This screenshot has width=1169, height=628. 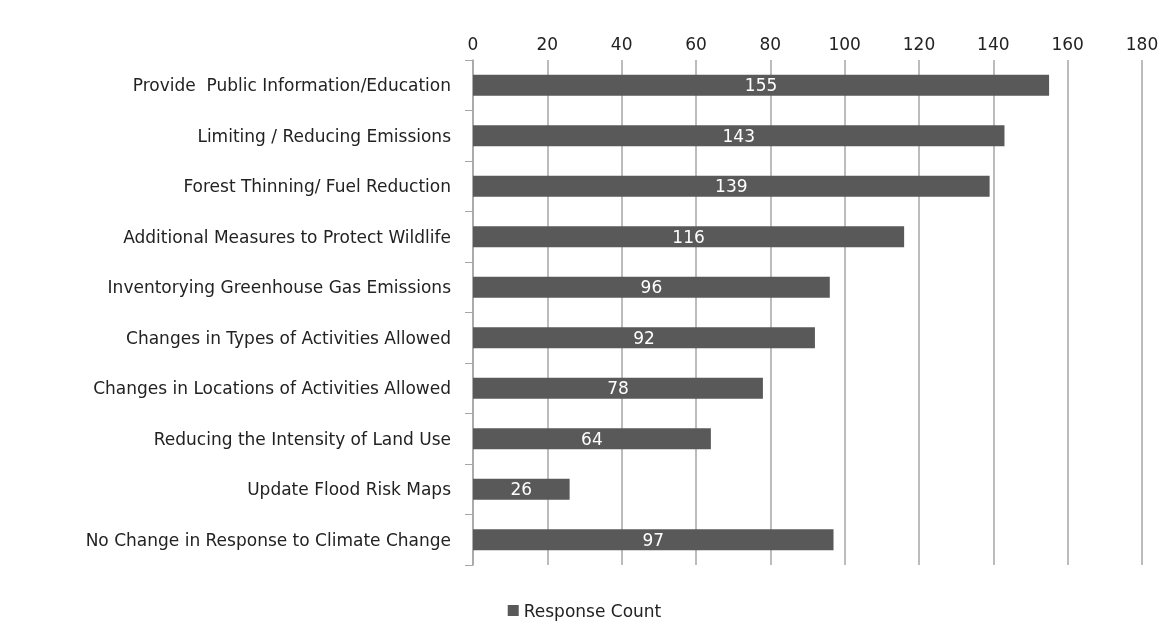 I want to click on x-tick-label: 40, so click(x=621, y=43).